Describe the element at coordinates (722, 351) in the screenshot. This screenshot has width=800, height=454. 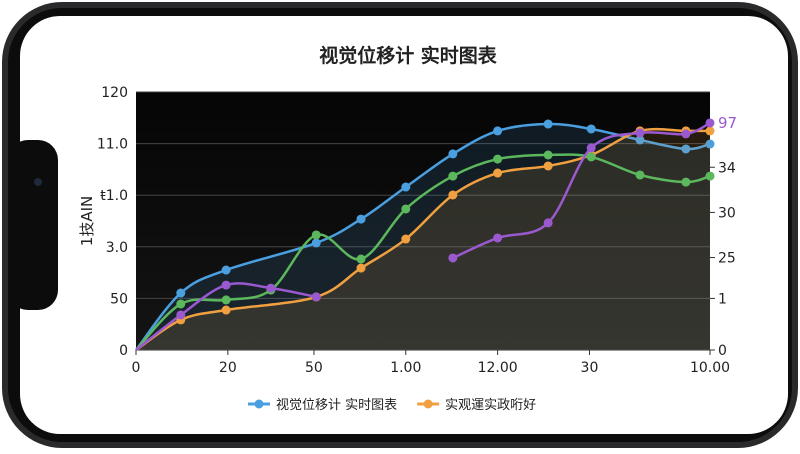
I see `y2-tick-label: 0` at that location.